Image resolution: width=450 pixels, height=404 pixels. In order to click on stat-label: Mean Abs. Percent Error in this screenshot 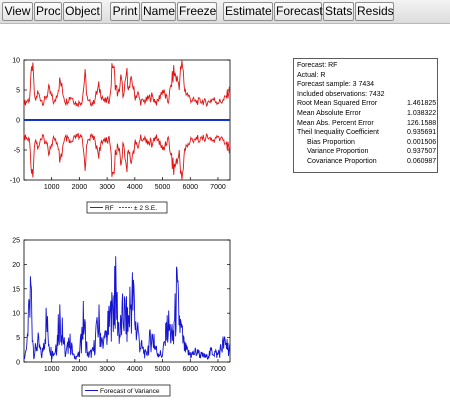, I will do `click(335, 123)`.